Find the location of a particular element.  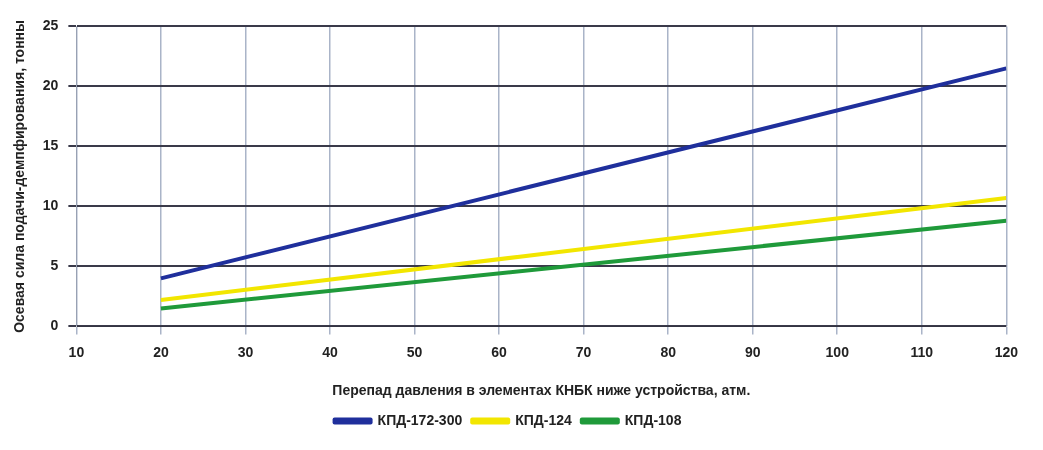

x-tick-label: 30 is located at coordinates (245, 351).